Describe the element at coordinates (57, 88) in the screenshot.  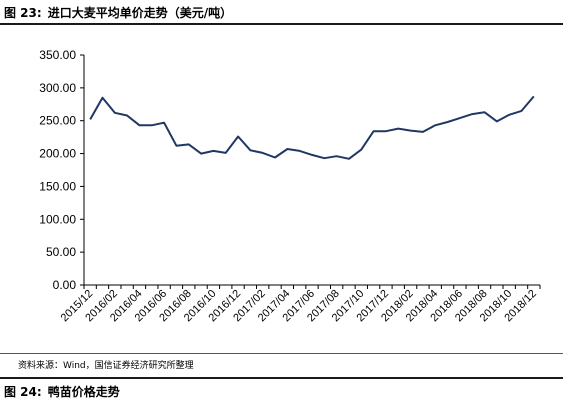
I see `y-tick-label: 300.00` at that location.